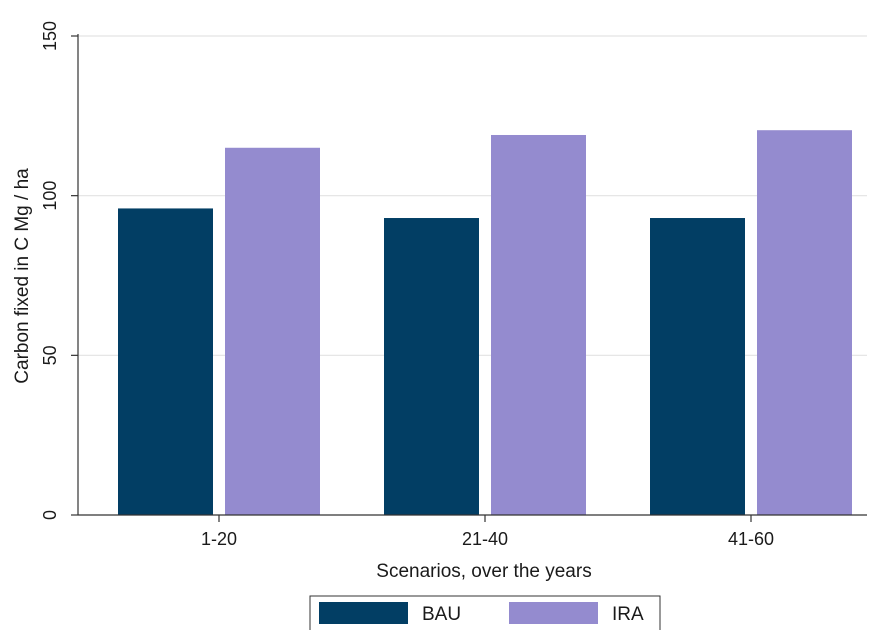 This screenshot has height=630, width=879. Describe the element at coordinates (22, 276) in the screenshot. I see `y-axis-title: Carbon fixed in C Mg / ha` at that location.